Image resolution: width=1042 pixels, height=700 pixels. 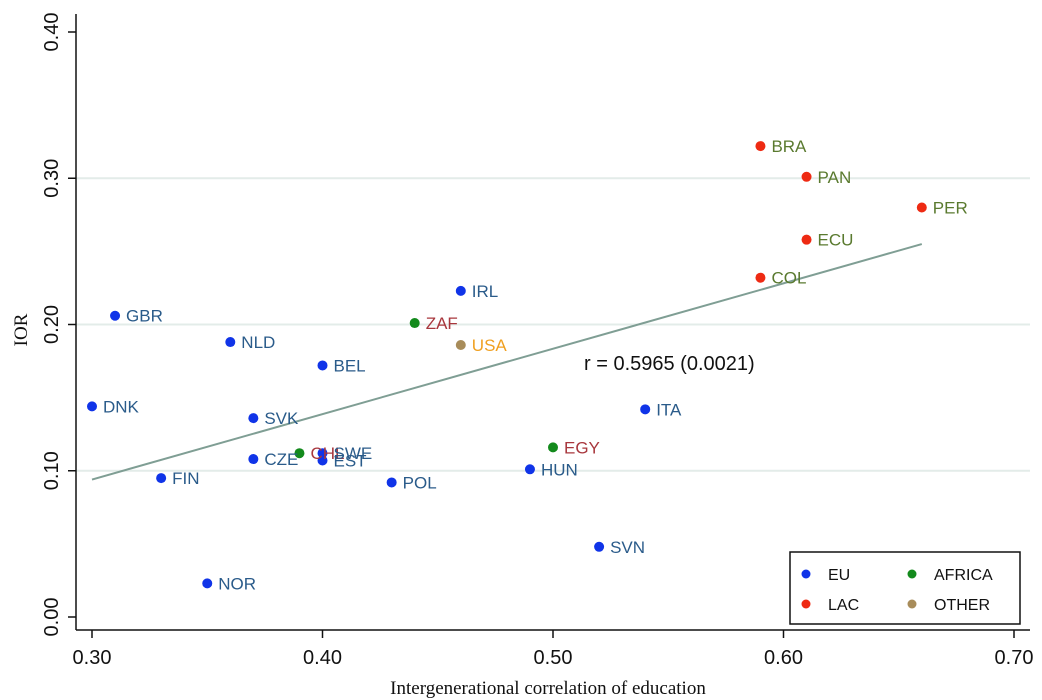 What do you see at coordinates (921, 207) in the screenshot?
I see `point-per` at bounding box center [921, 207].